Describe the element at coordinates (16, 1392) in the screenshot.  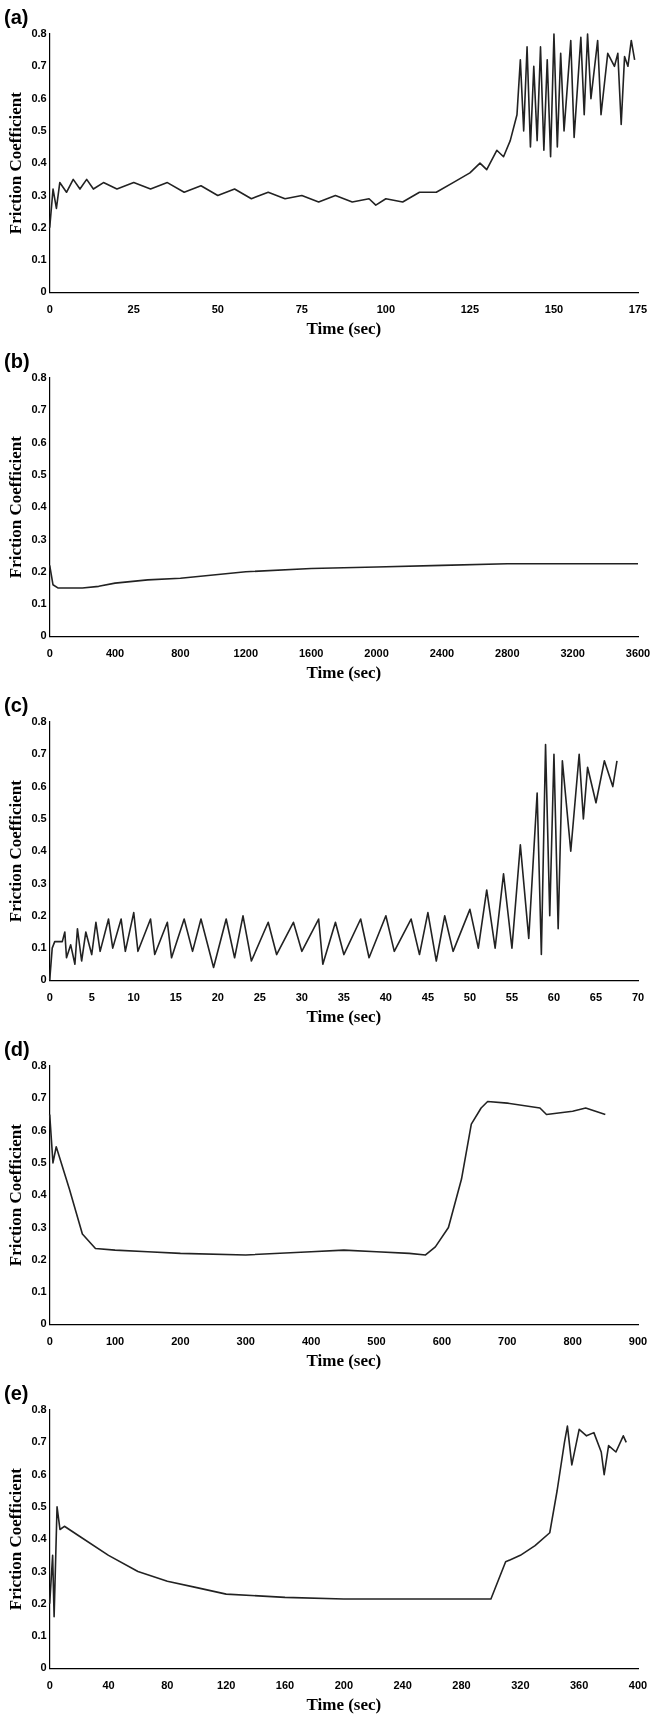
I see `chart-title: (e)` at that location.